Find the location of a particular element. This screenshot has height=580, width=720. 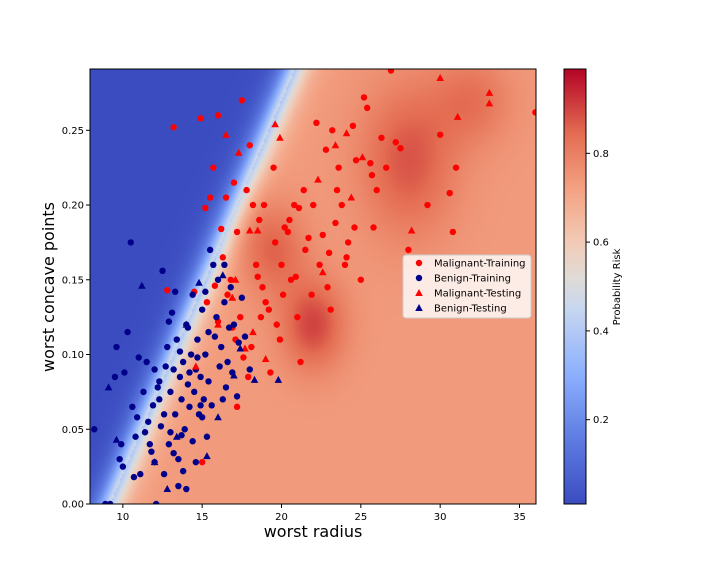

x-tick-label: 10 is located at coordinates (122, 517).